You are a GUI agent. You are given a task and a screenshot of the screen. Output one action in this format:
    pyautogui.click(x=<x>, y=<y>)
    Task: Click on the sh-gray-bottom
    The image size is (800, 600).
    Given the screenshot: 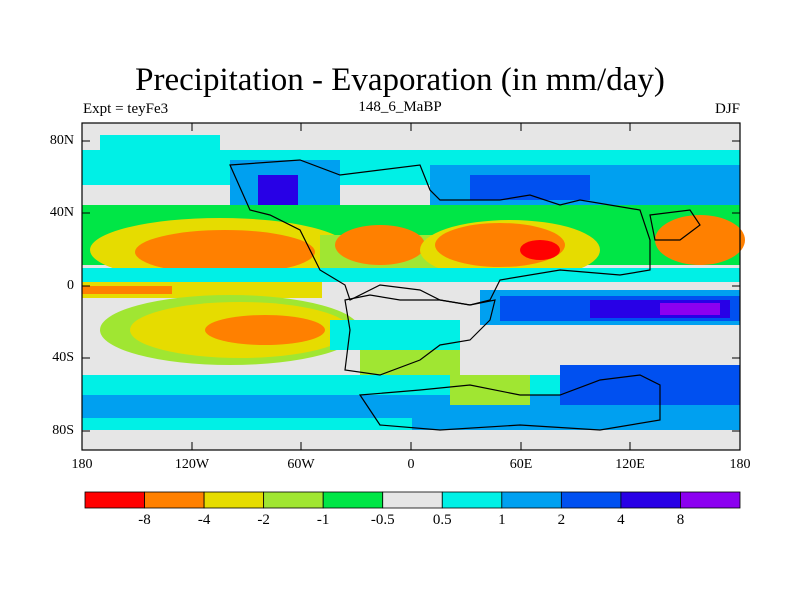 What is the action you would take?
    pyautogui.click(x=411, y=440)
    